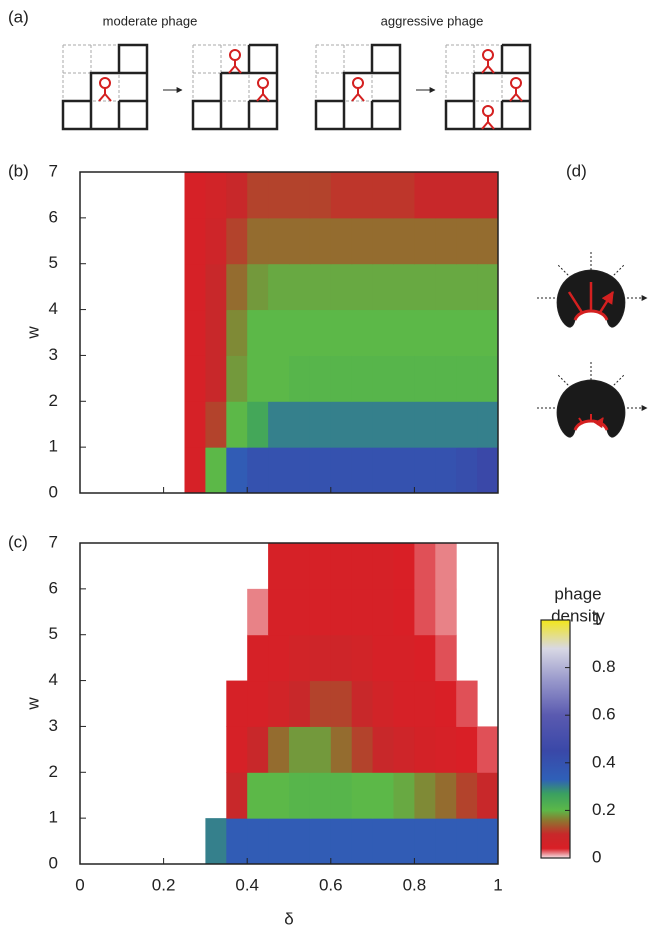  What do you see at coordinates (53, 308) in the screenshot?
I see `y-tick-label: 4` at bounding box center [53, 308].